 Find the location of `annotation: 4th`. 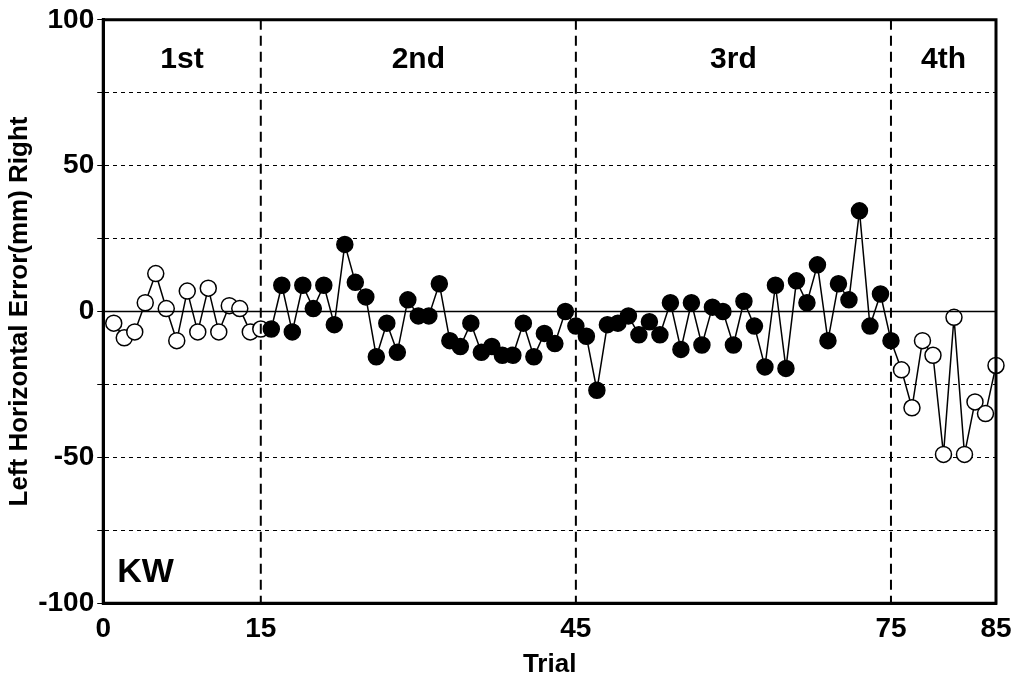

annotation: 4th is located at coordinates (943, 58).